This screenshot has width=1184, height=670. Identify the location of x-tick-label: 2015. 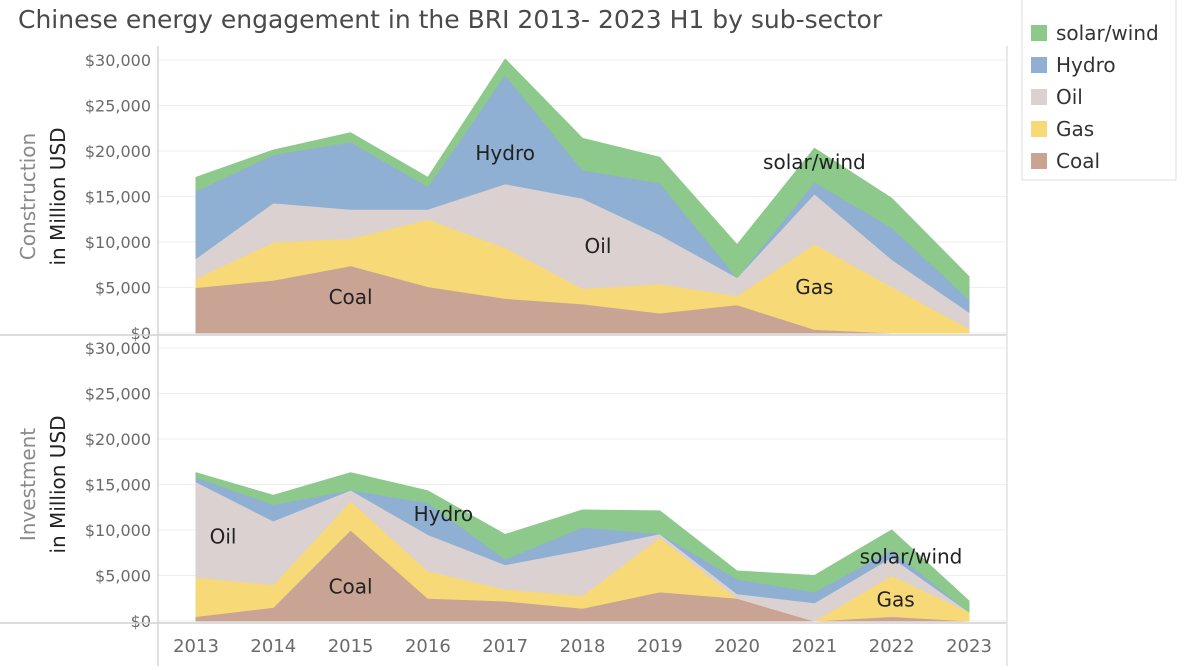
(351, 646).